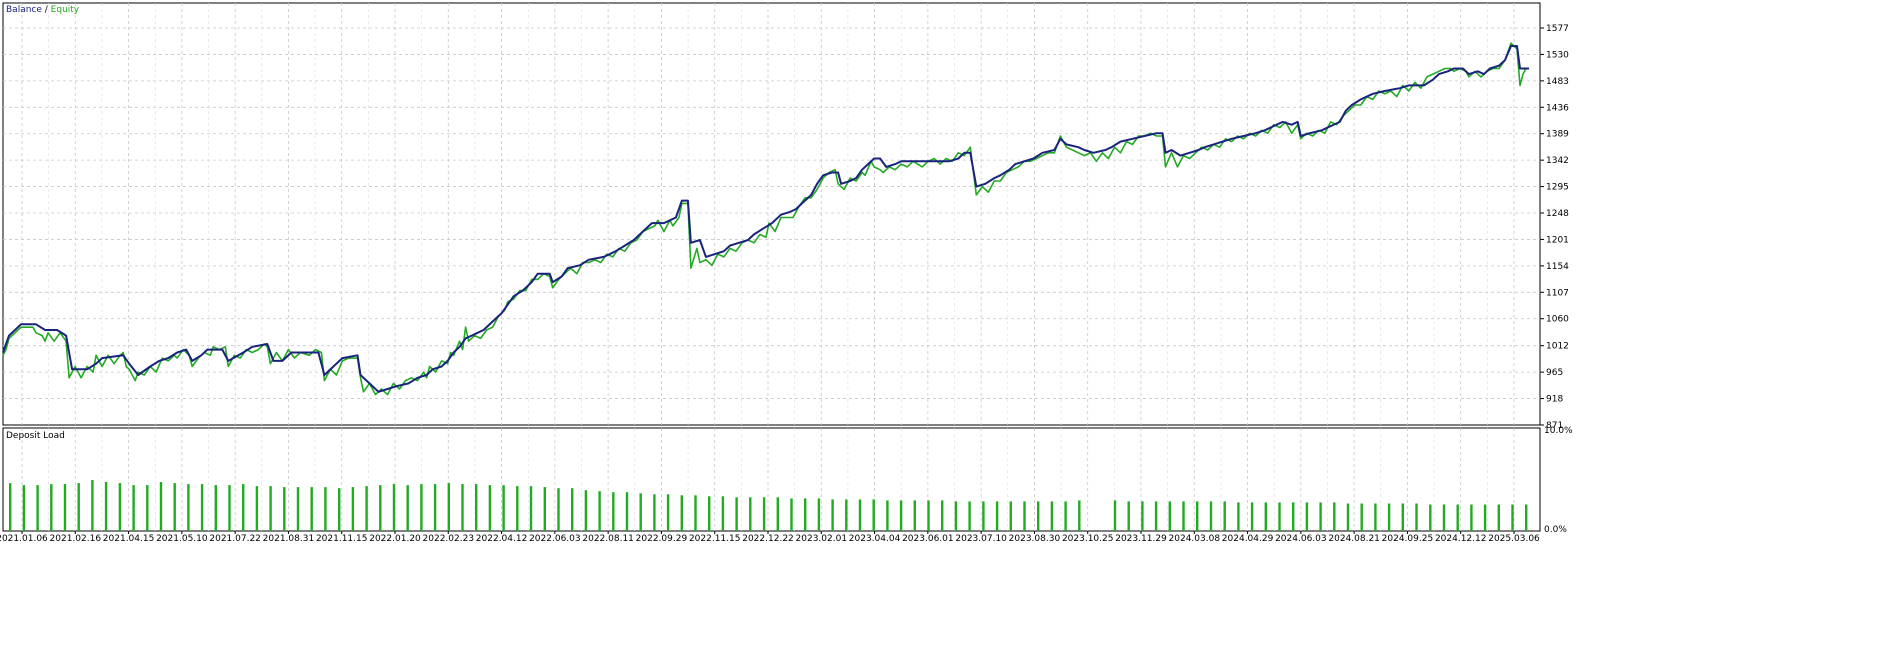  What do you see at coordinates (395, 539) in the screenshot?
I see `x-tick-label: 2022.01.20` at bounding box center [395, 539].